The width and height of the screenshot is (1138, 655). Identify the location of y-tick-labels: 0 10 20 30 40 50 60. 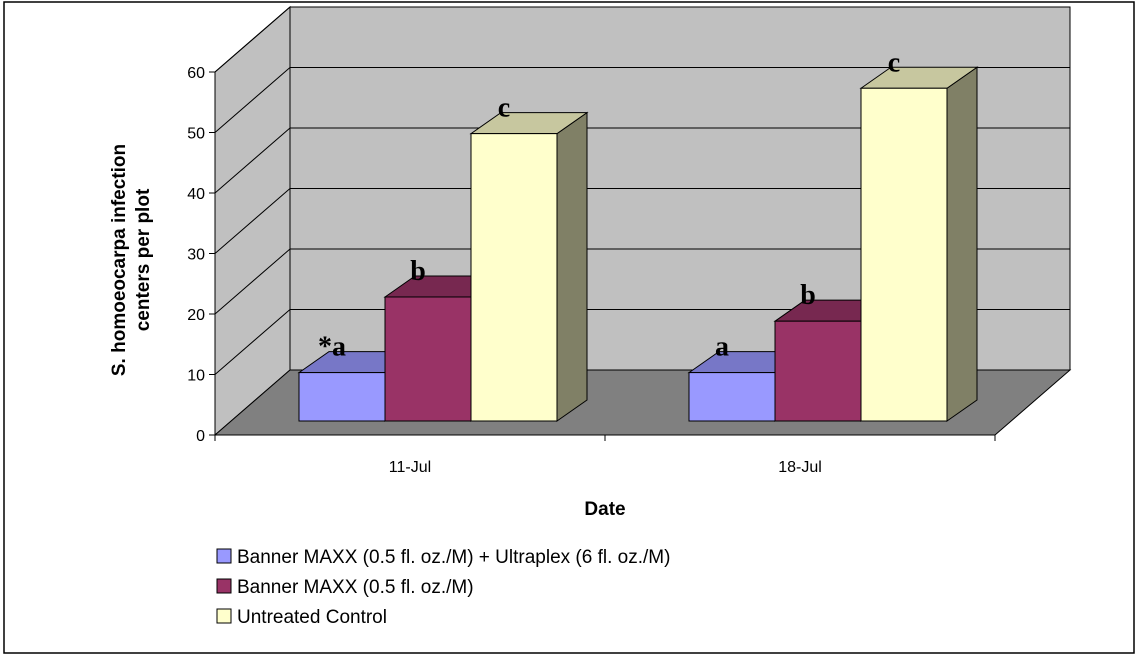
(196, 255).